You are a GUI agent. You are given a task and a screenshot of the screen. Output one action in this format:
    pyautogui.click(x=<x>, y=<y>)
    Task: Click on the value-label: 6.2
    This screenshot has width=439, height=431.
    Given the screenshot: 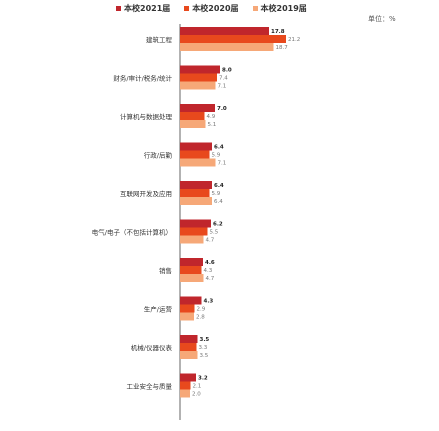 What is the action you would take?
    pyautogui.click(x=218, y=225)
    